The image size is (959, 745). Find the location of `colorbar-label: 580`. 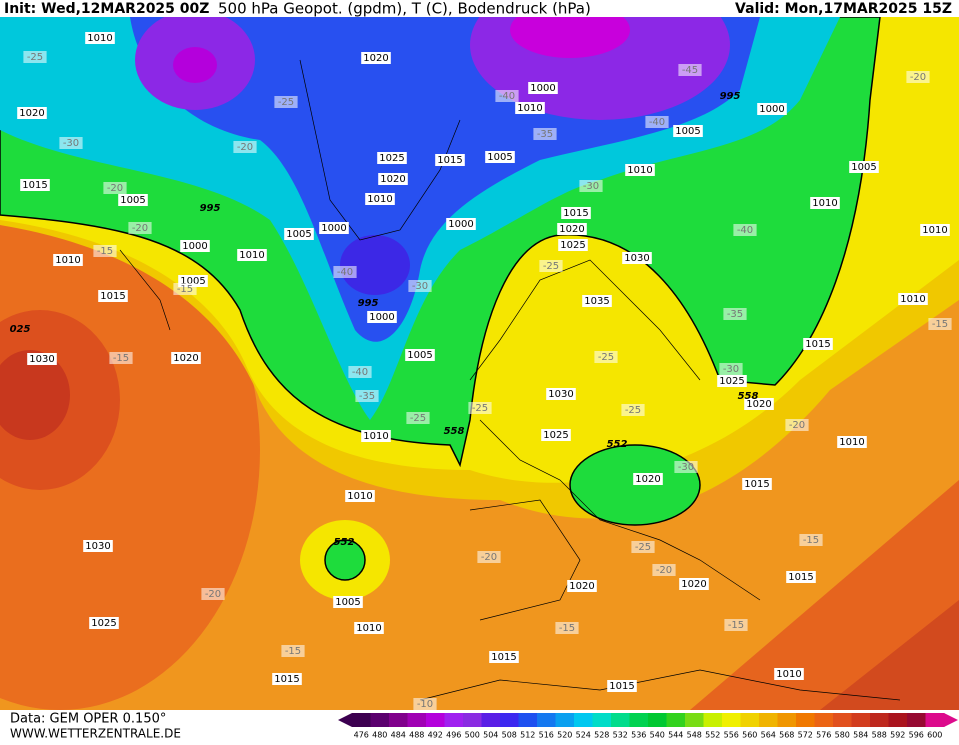

colorbar-label: 580 is located at coordinates (842, 735).